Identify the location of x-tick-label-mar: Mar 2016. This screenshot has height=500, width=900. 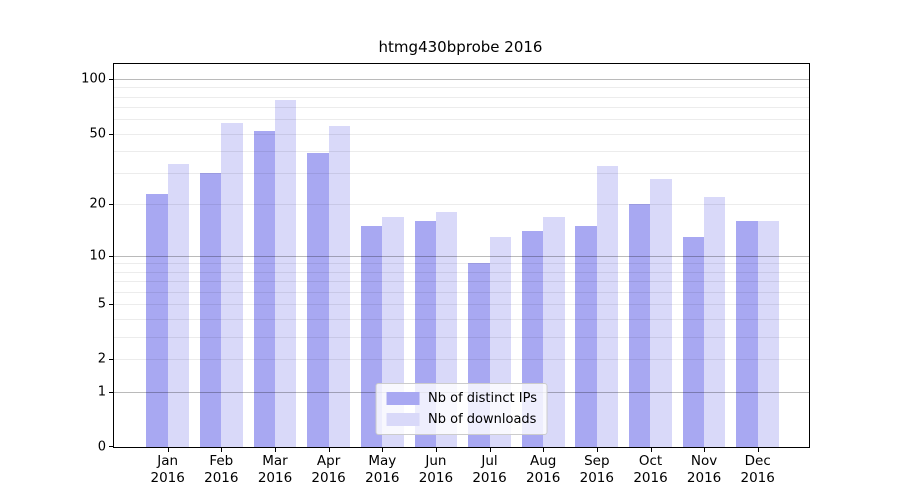
(275, 469).